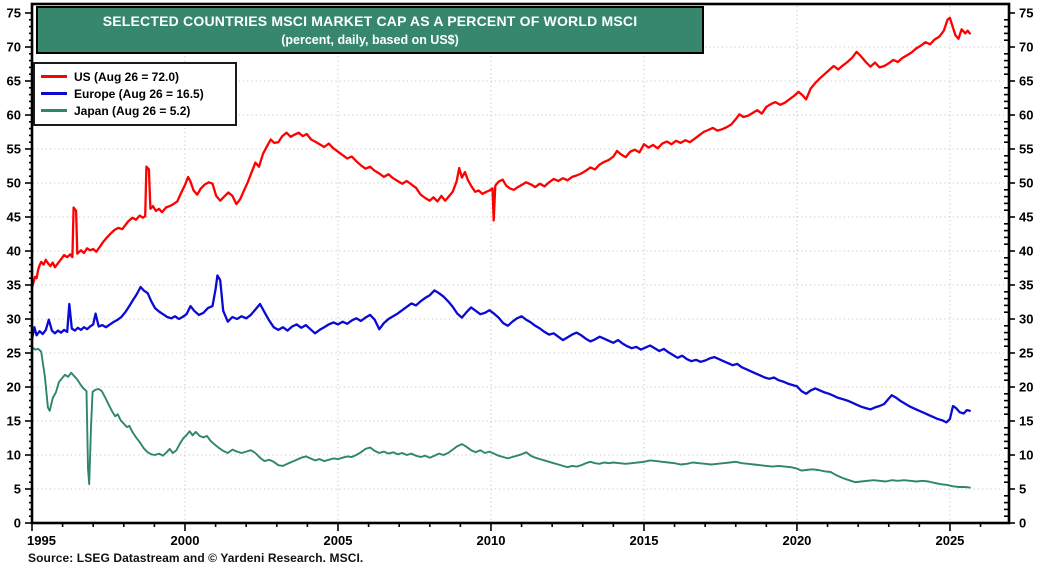 This screenshot has width=1042, height=572. I want to click on y-axis-left-label: 65, so click(14, 81).